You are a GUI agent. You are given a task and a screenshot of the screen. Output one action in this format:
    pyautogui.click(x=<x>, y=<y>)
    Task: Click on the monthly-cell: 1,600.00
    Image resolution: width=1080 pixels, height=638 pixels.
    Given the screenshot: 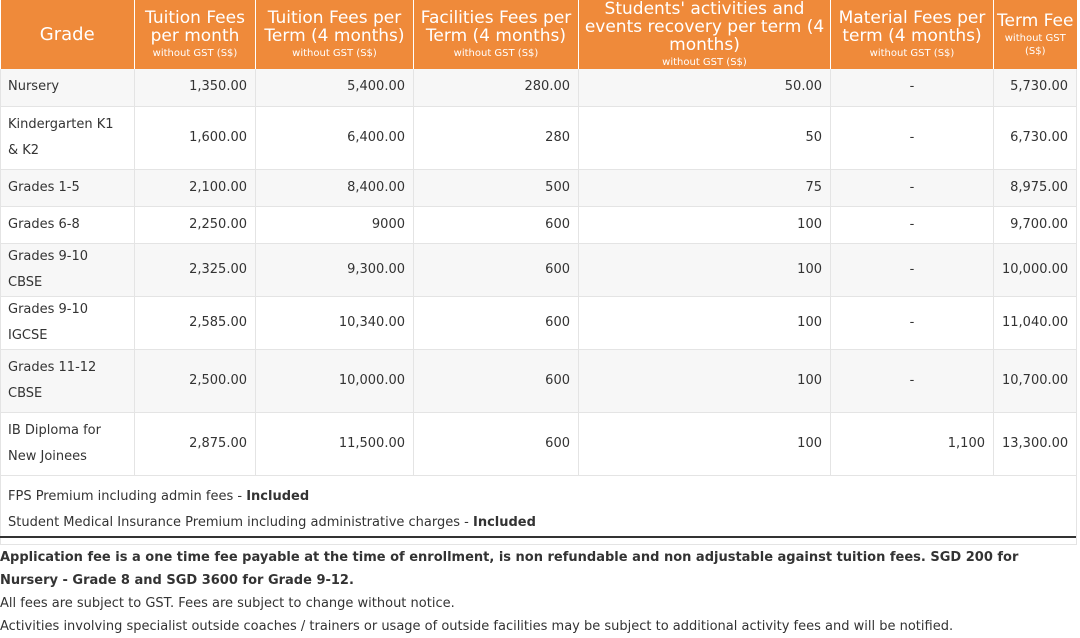 What is the action you would take?
    pyautogui.click(x=195, y=138)
    